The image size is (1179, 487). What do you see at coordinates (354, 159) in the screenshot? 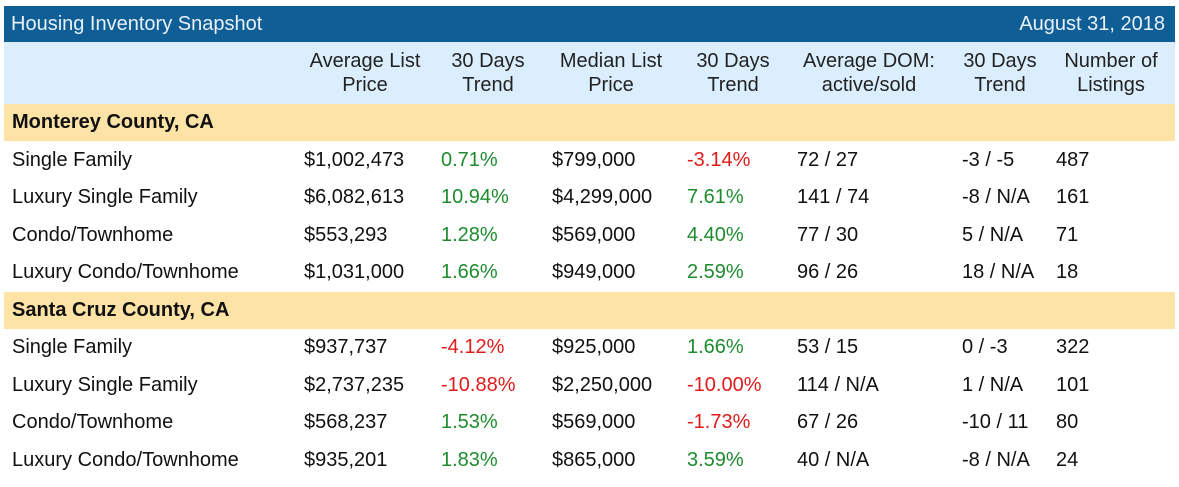
I see `avg-list-price-cell: $1,002,473` at bounding box center [354, 159].